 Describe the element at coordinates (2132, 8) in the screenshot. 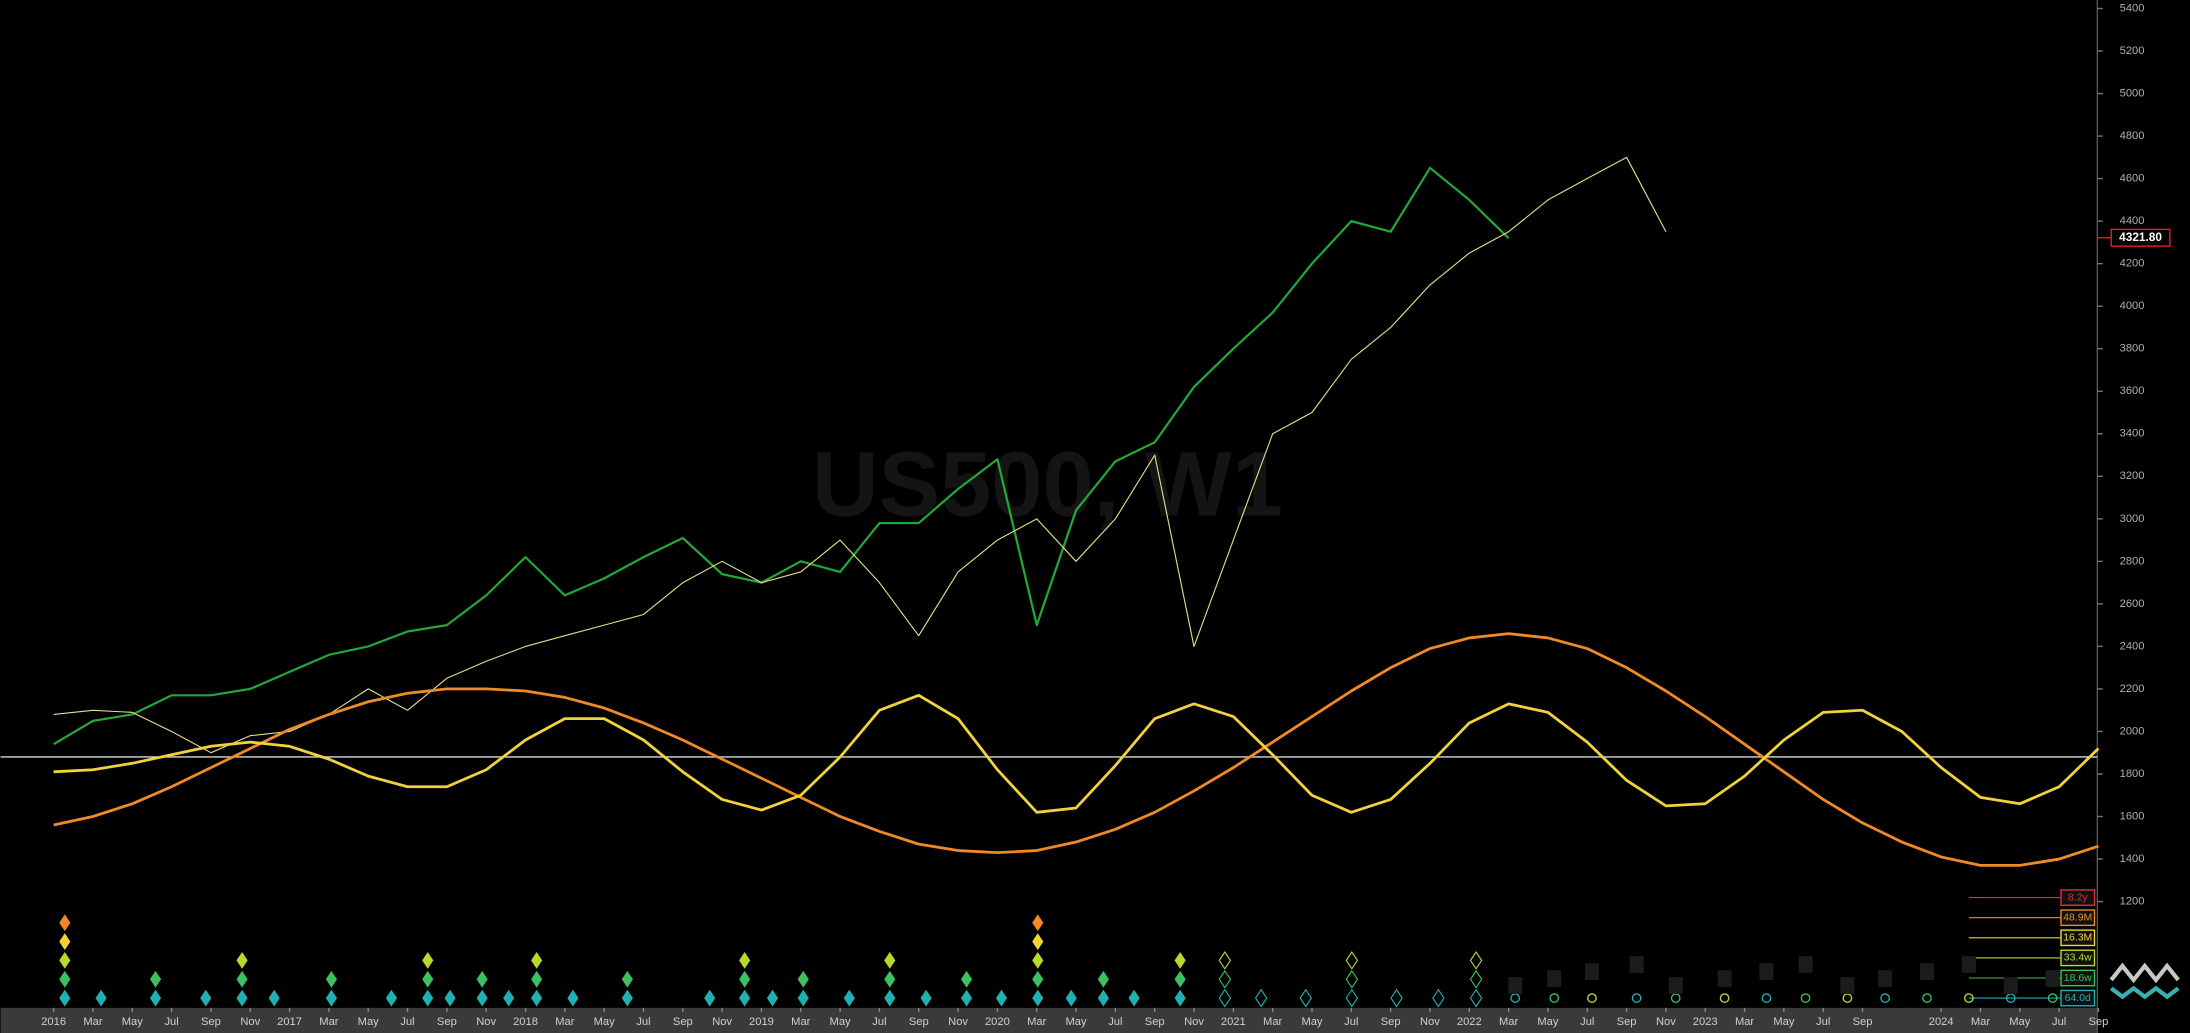

I see `y-tick-label: 5400` at that location.